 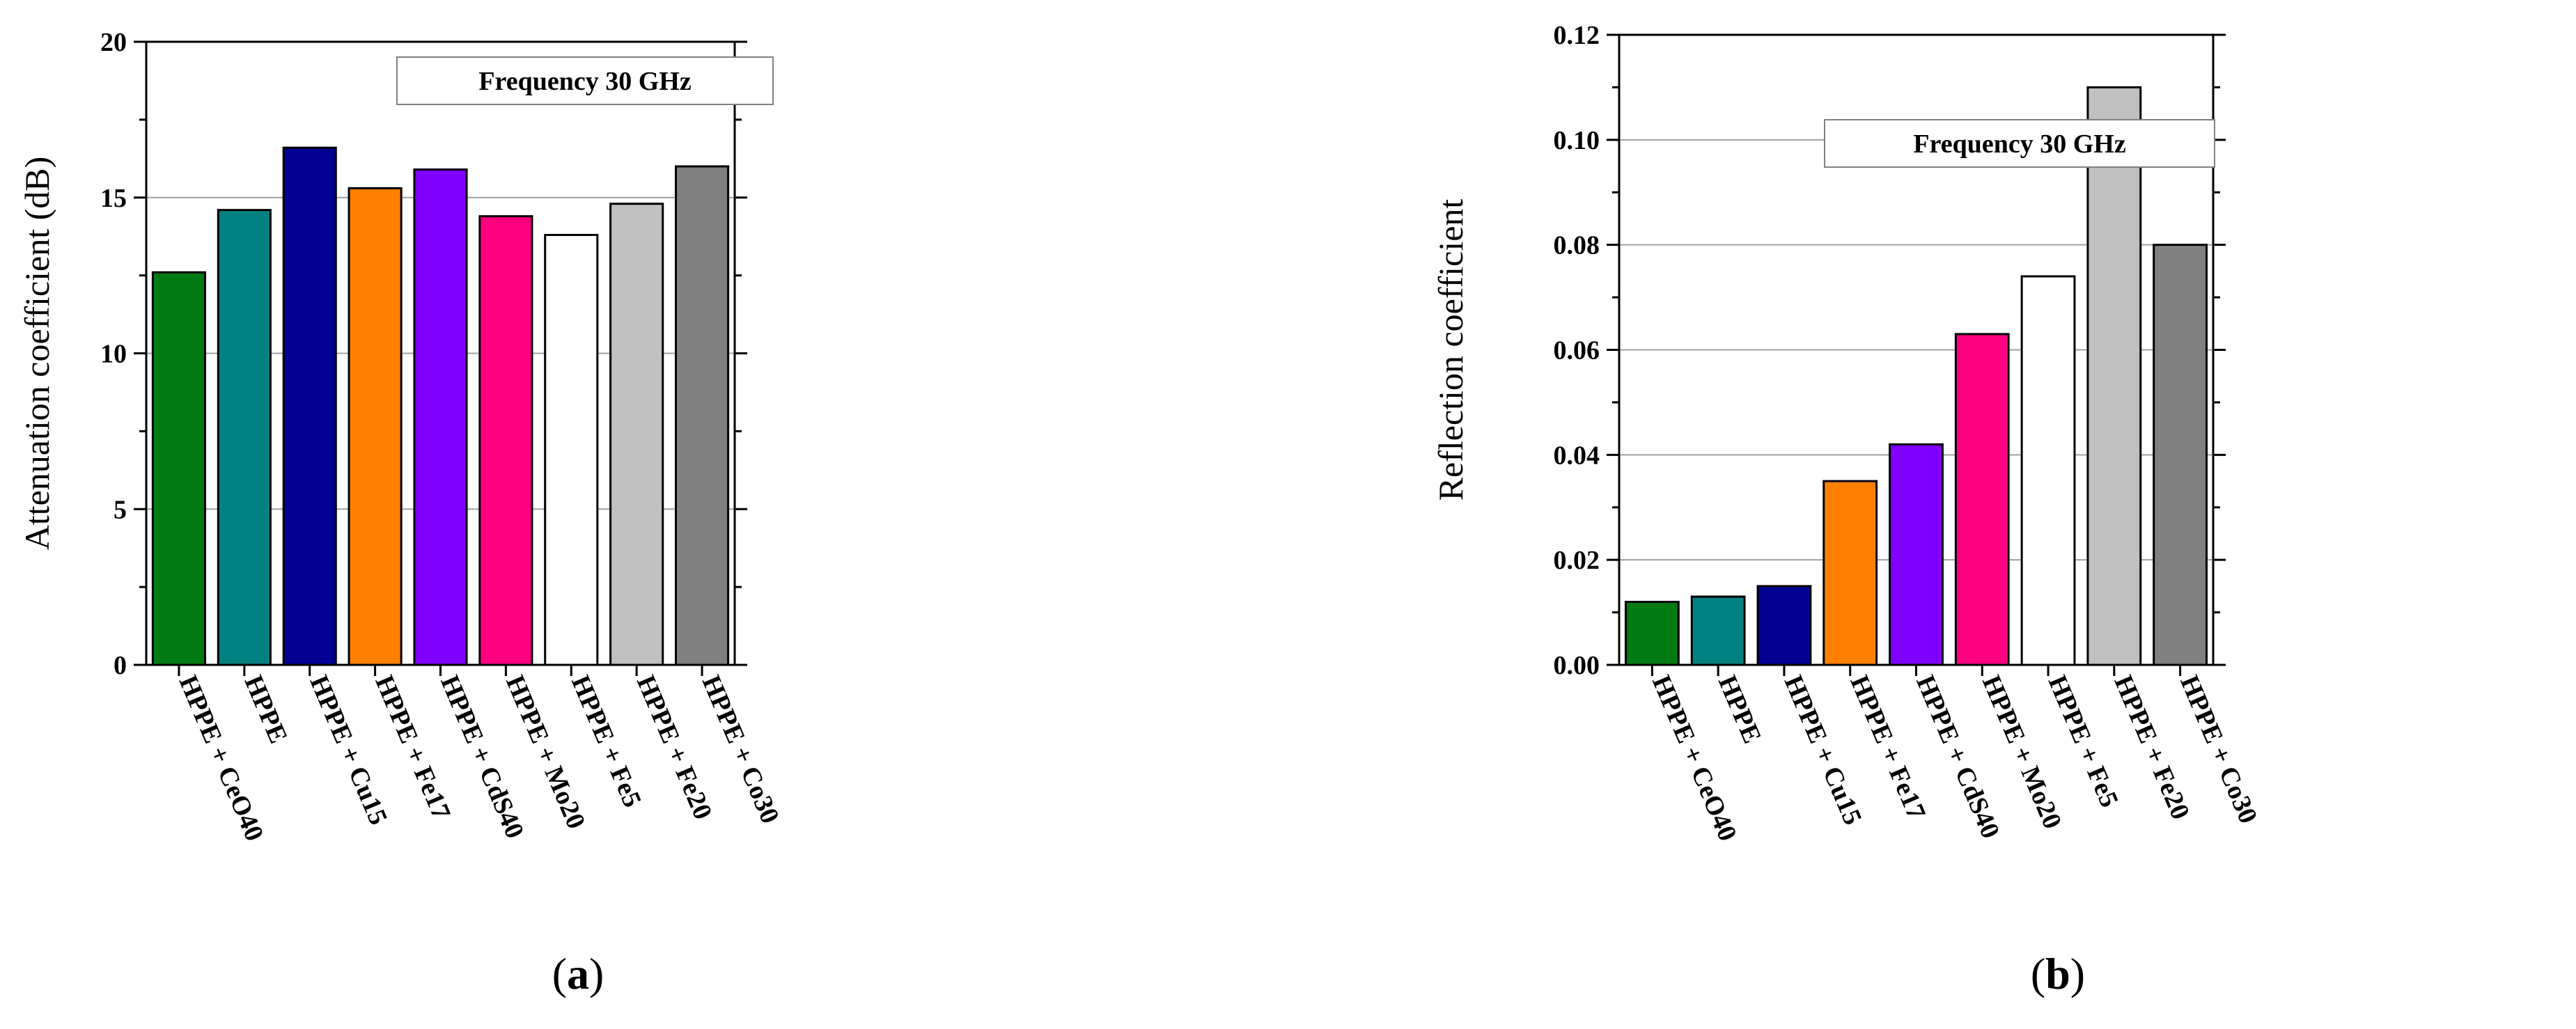 What do you see at coordinates (121, 509) in the screenshot?
I see `y-tick-label: 5` at bounding box center [121, 509].